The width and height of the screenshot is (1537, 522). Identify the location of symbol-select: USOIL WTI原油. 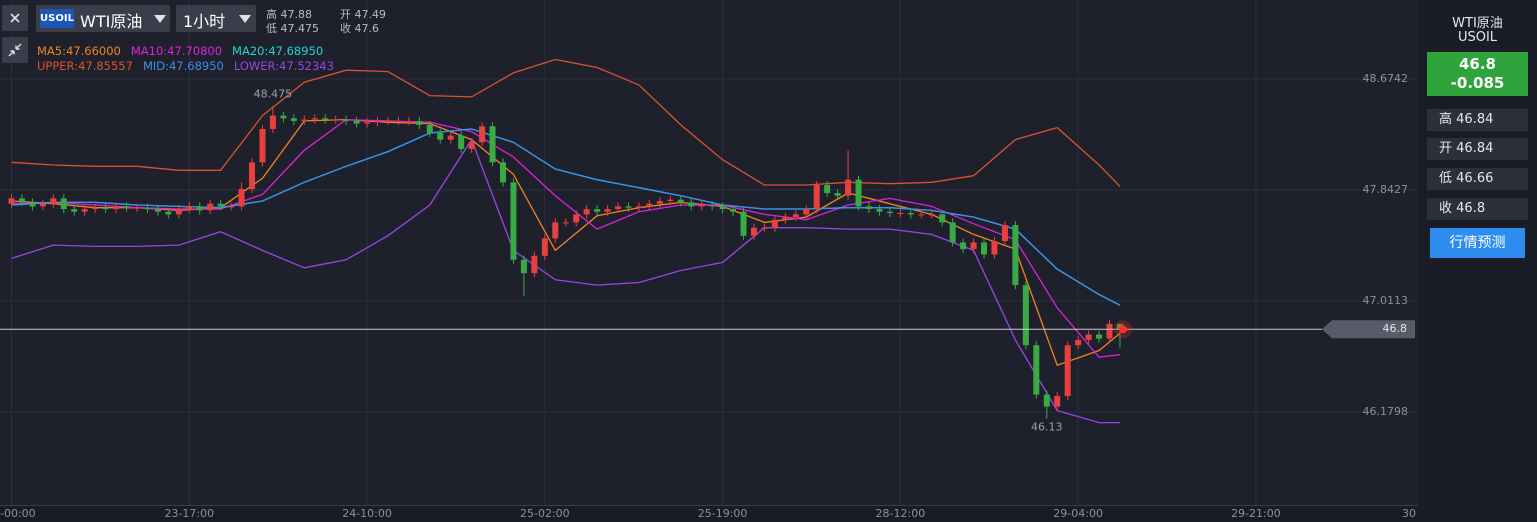
(103, 18).